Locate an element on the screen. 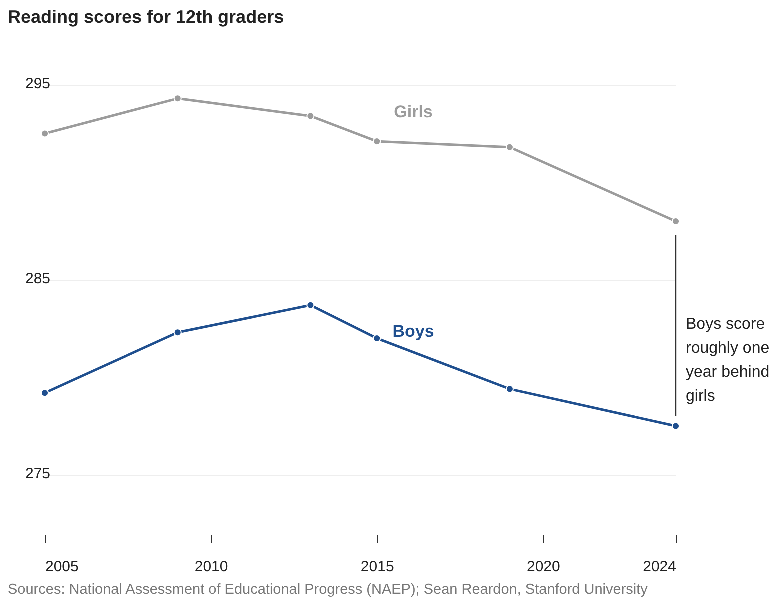 This screenshot has width=774, height=599. y-tick-label: 275 is located at coordinates (38, 474).